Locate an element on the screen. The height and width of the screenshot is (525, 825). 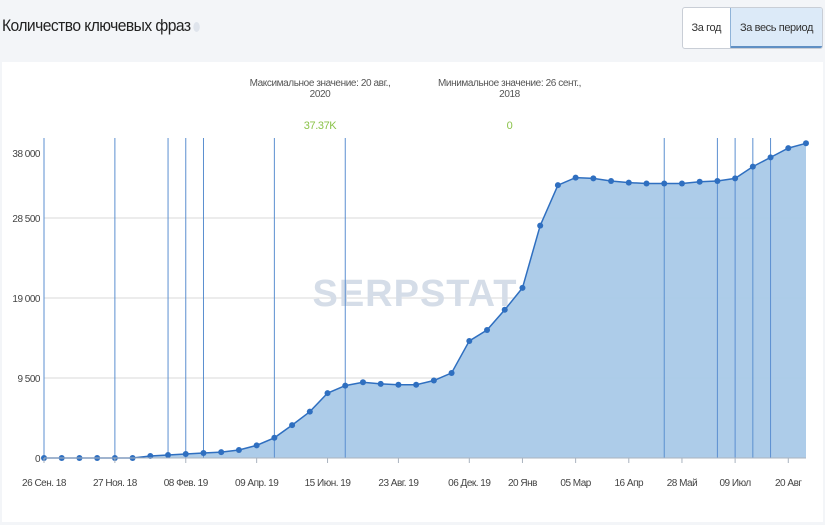
y-tick-label: 28 500 is located at coordinates (26, 219).